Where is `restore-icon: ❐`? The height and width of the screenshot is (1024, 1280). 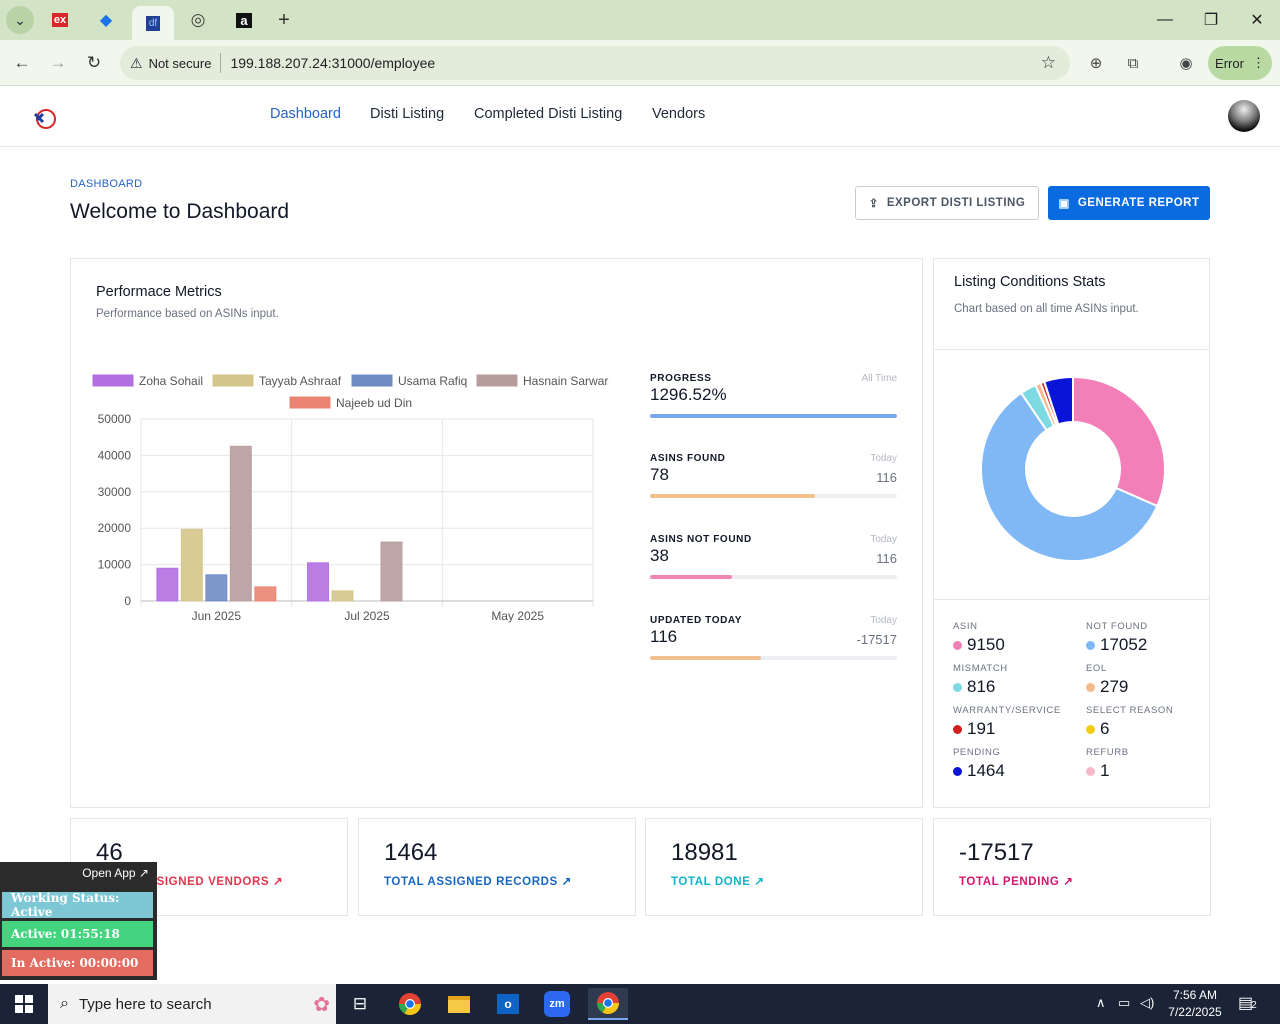 restore-icon: ❐ is located at coordinates (1211, 20).